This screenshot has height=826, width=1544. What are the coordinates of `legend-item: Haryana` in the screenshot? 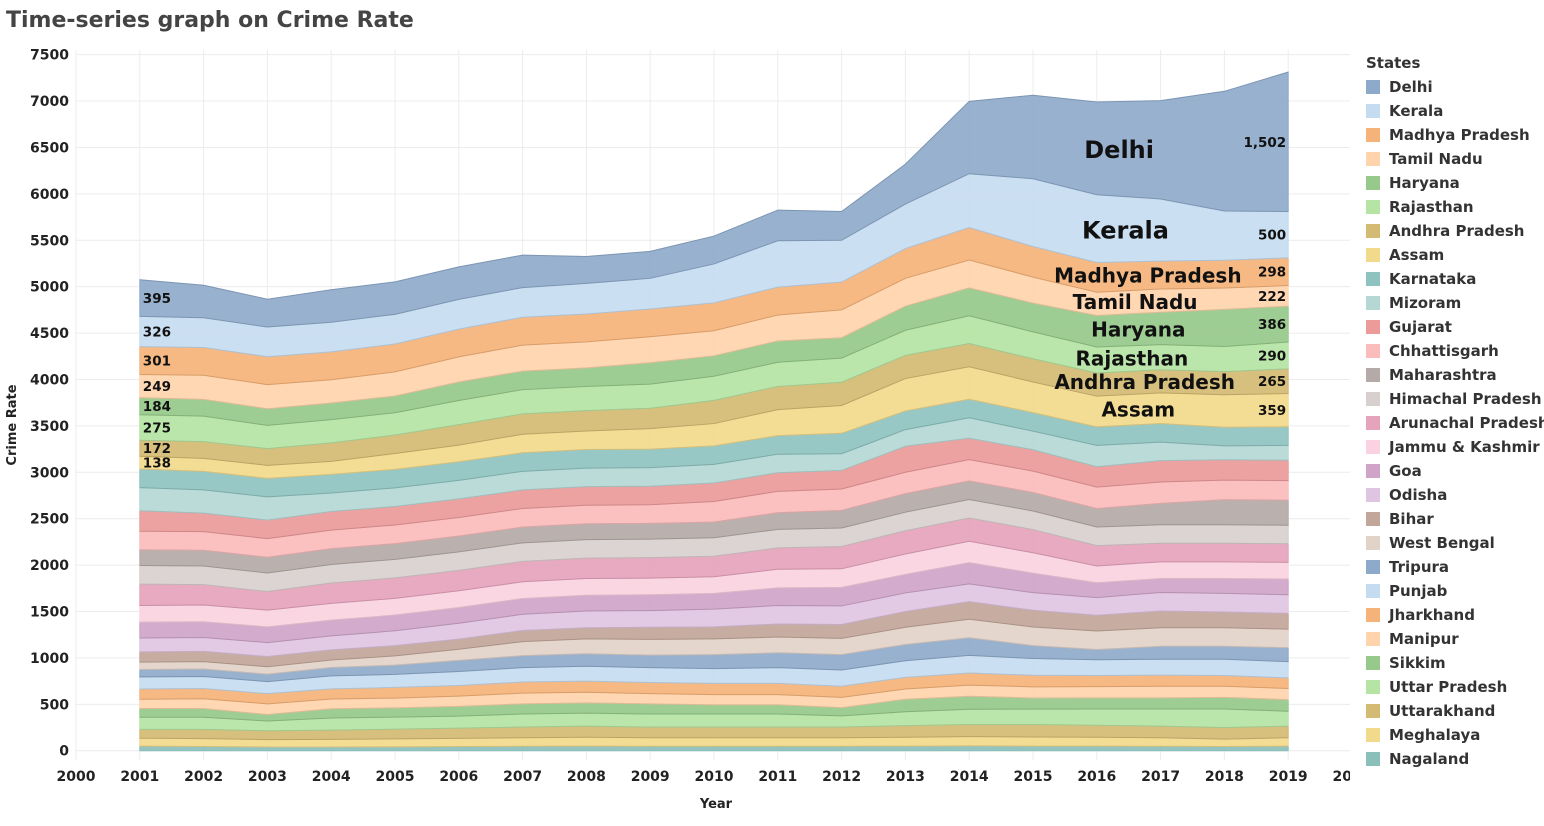 It's located at (1455, 183).